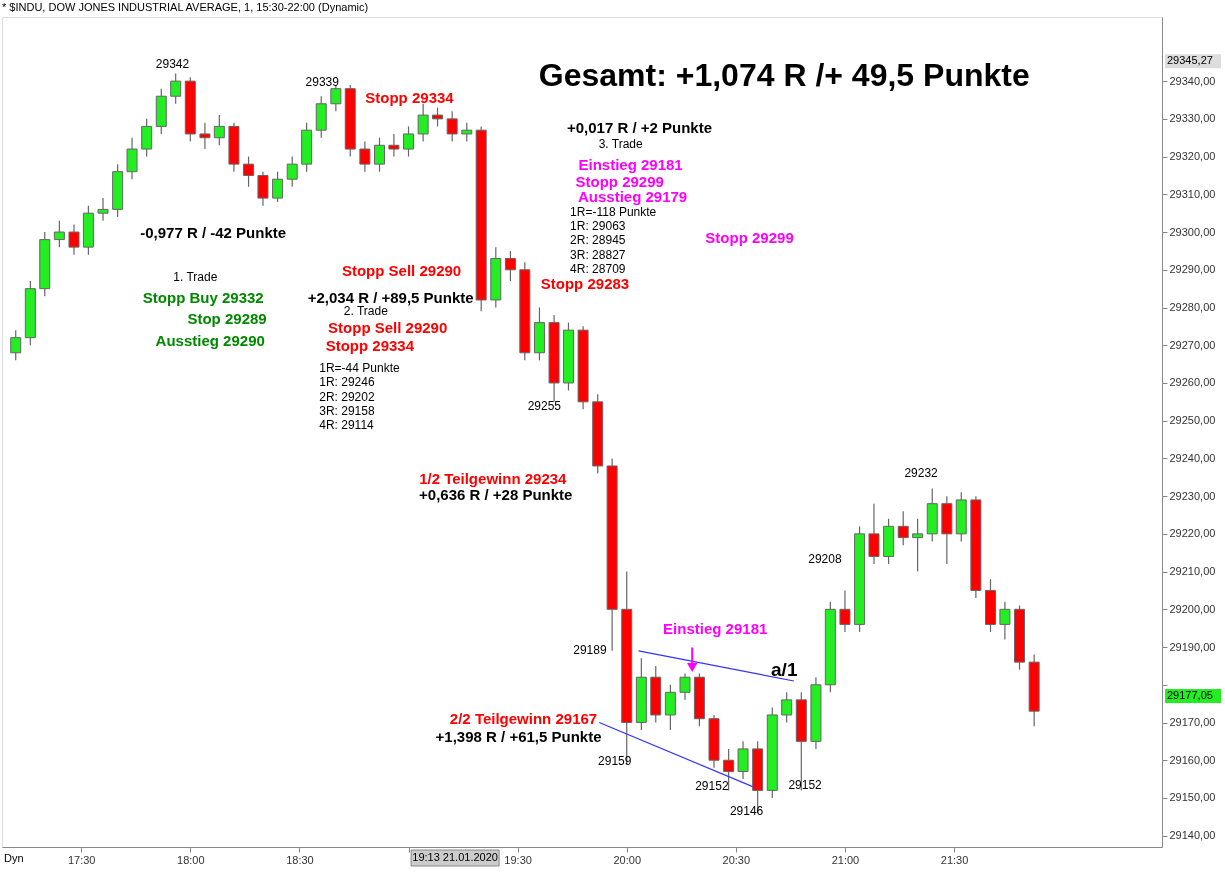 The width and height of the screenshot is (1225, 887). What do you see at coordinates (347, 425) in the screenshot?
I see `annotation: 4R: 29114` at bounding box center [347, 425].